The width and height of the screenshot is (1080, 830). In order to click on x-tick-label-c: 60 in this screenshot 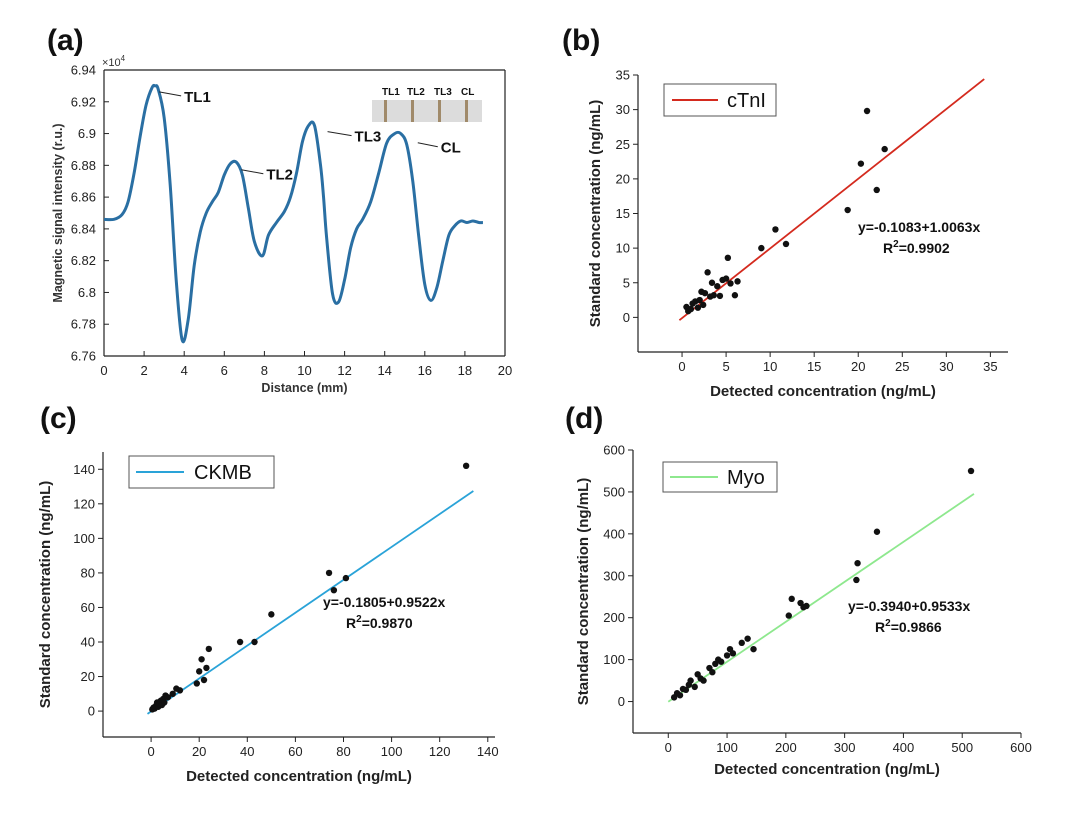, I will do `click(295, 751)`.